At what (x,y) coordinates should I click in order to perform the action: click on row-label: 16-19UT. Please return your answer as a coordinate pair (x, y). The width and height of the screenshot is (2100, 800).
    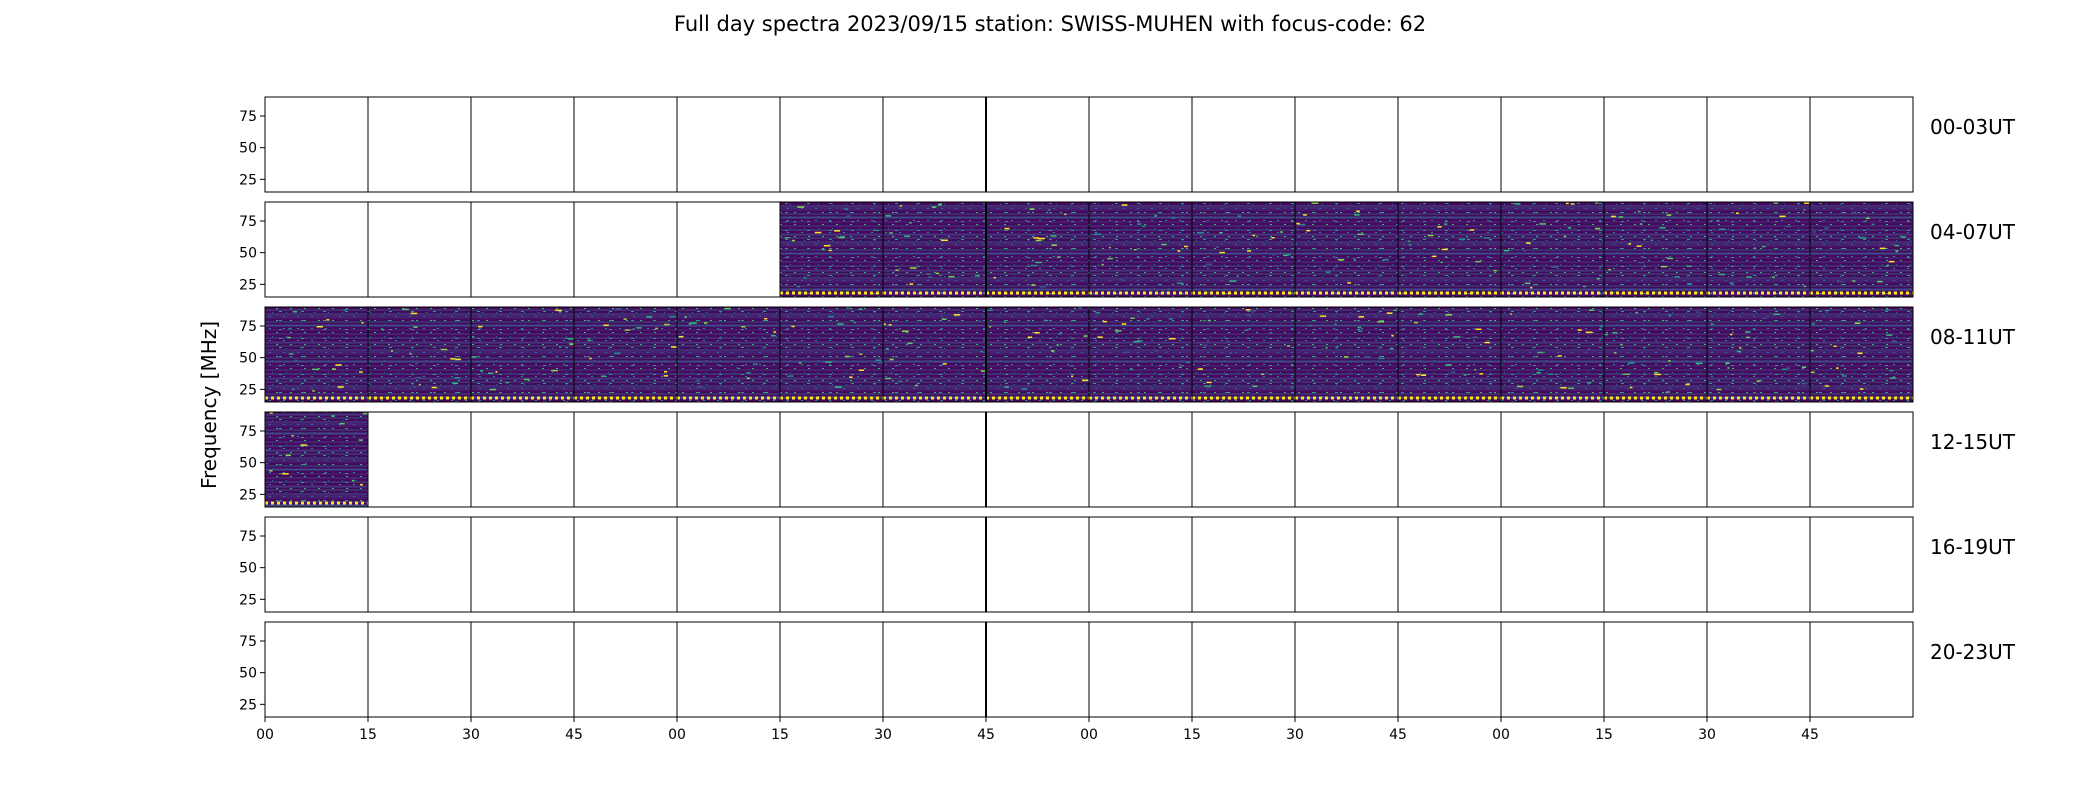
    Looking at the image, I should click on (1973, 547).